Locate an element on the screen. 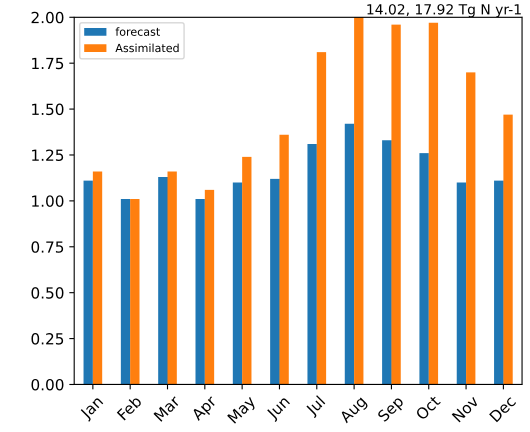  y-tick-label: 0.75 is located at coordinates (47, 247).